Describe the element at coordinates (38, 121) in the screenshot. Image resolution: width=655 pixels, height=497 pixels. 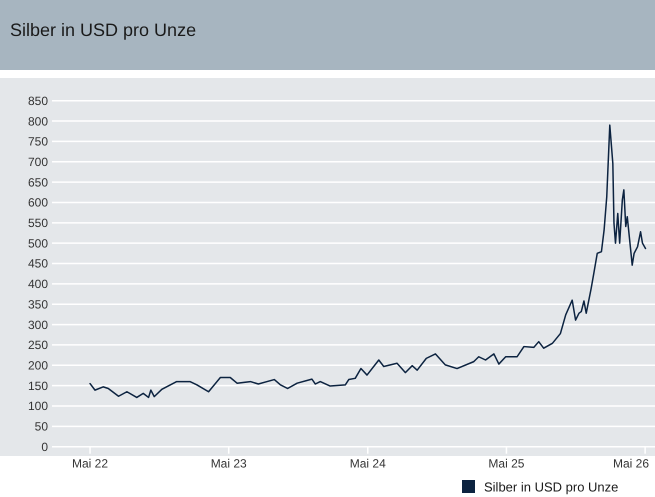
I see `y-tick-label: 800` at that location.